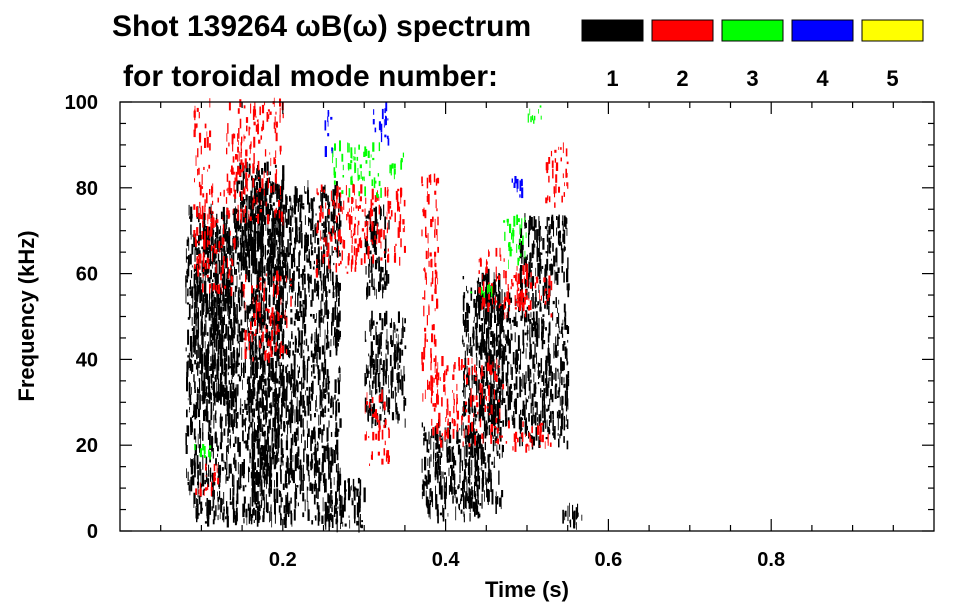  Describe the element at coordinates (26, 315) in the screenshot. I see `y-axis-label: Frequency (kHz)` at that location.